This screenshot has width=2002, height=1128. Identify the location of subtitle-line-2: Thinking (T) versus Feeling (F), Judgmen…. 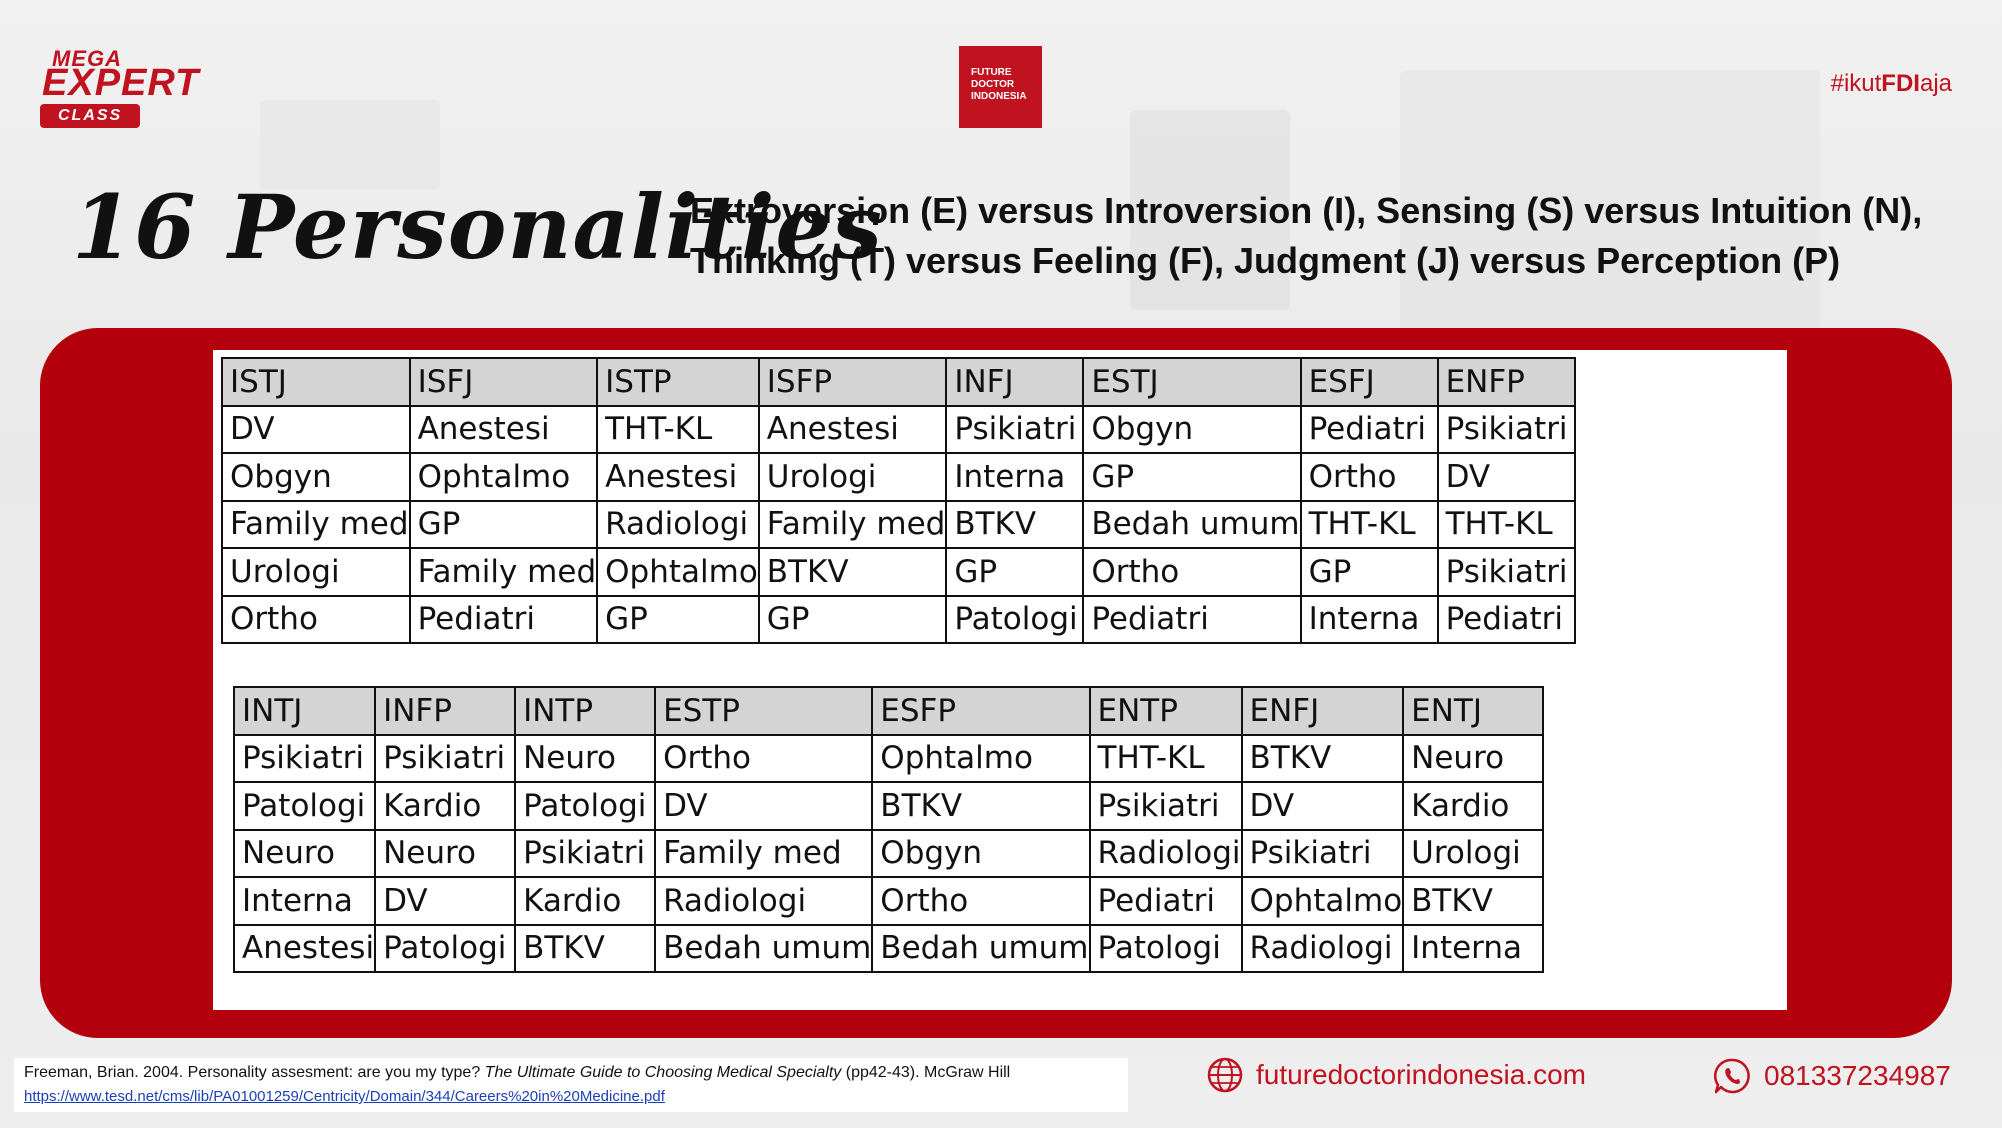
(1265, 260).